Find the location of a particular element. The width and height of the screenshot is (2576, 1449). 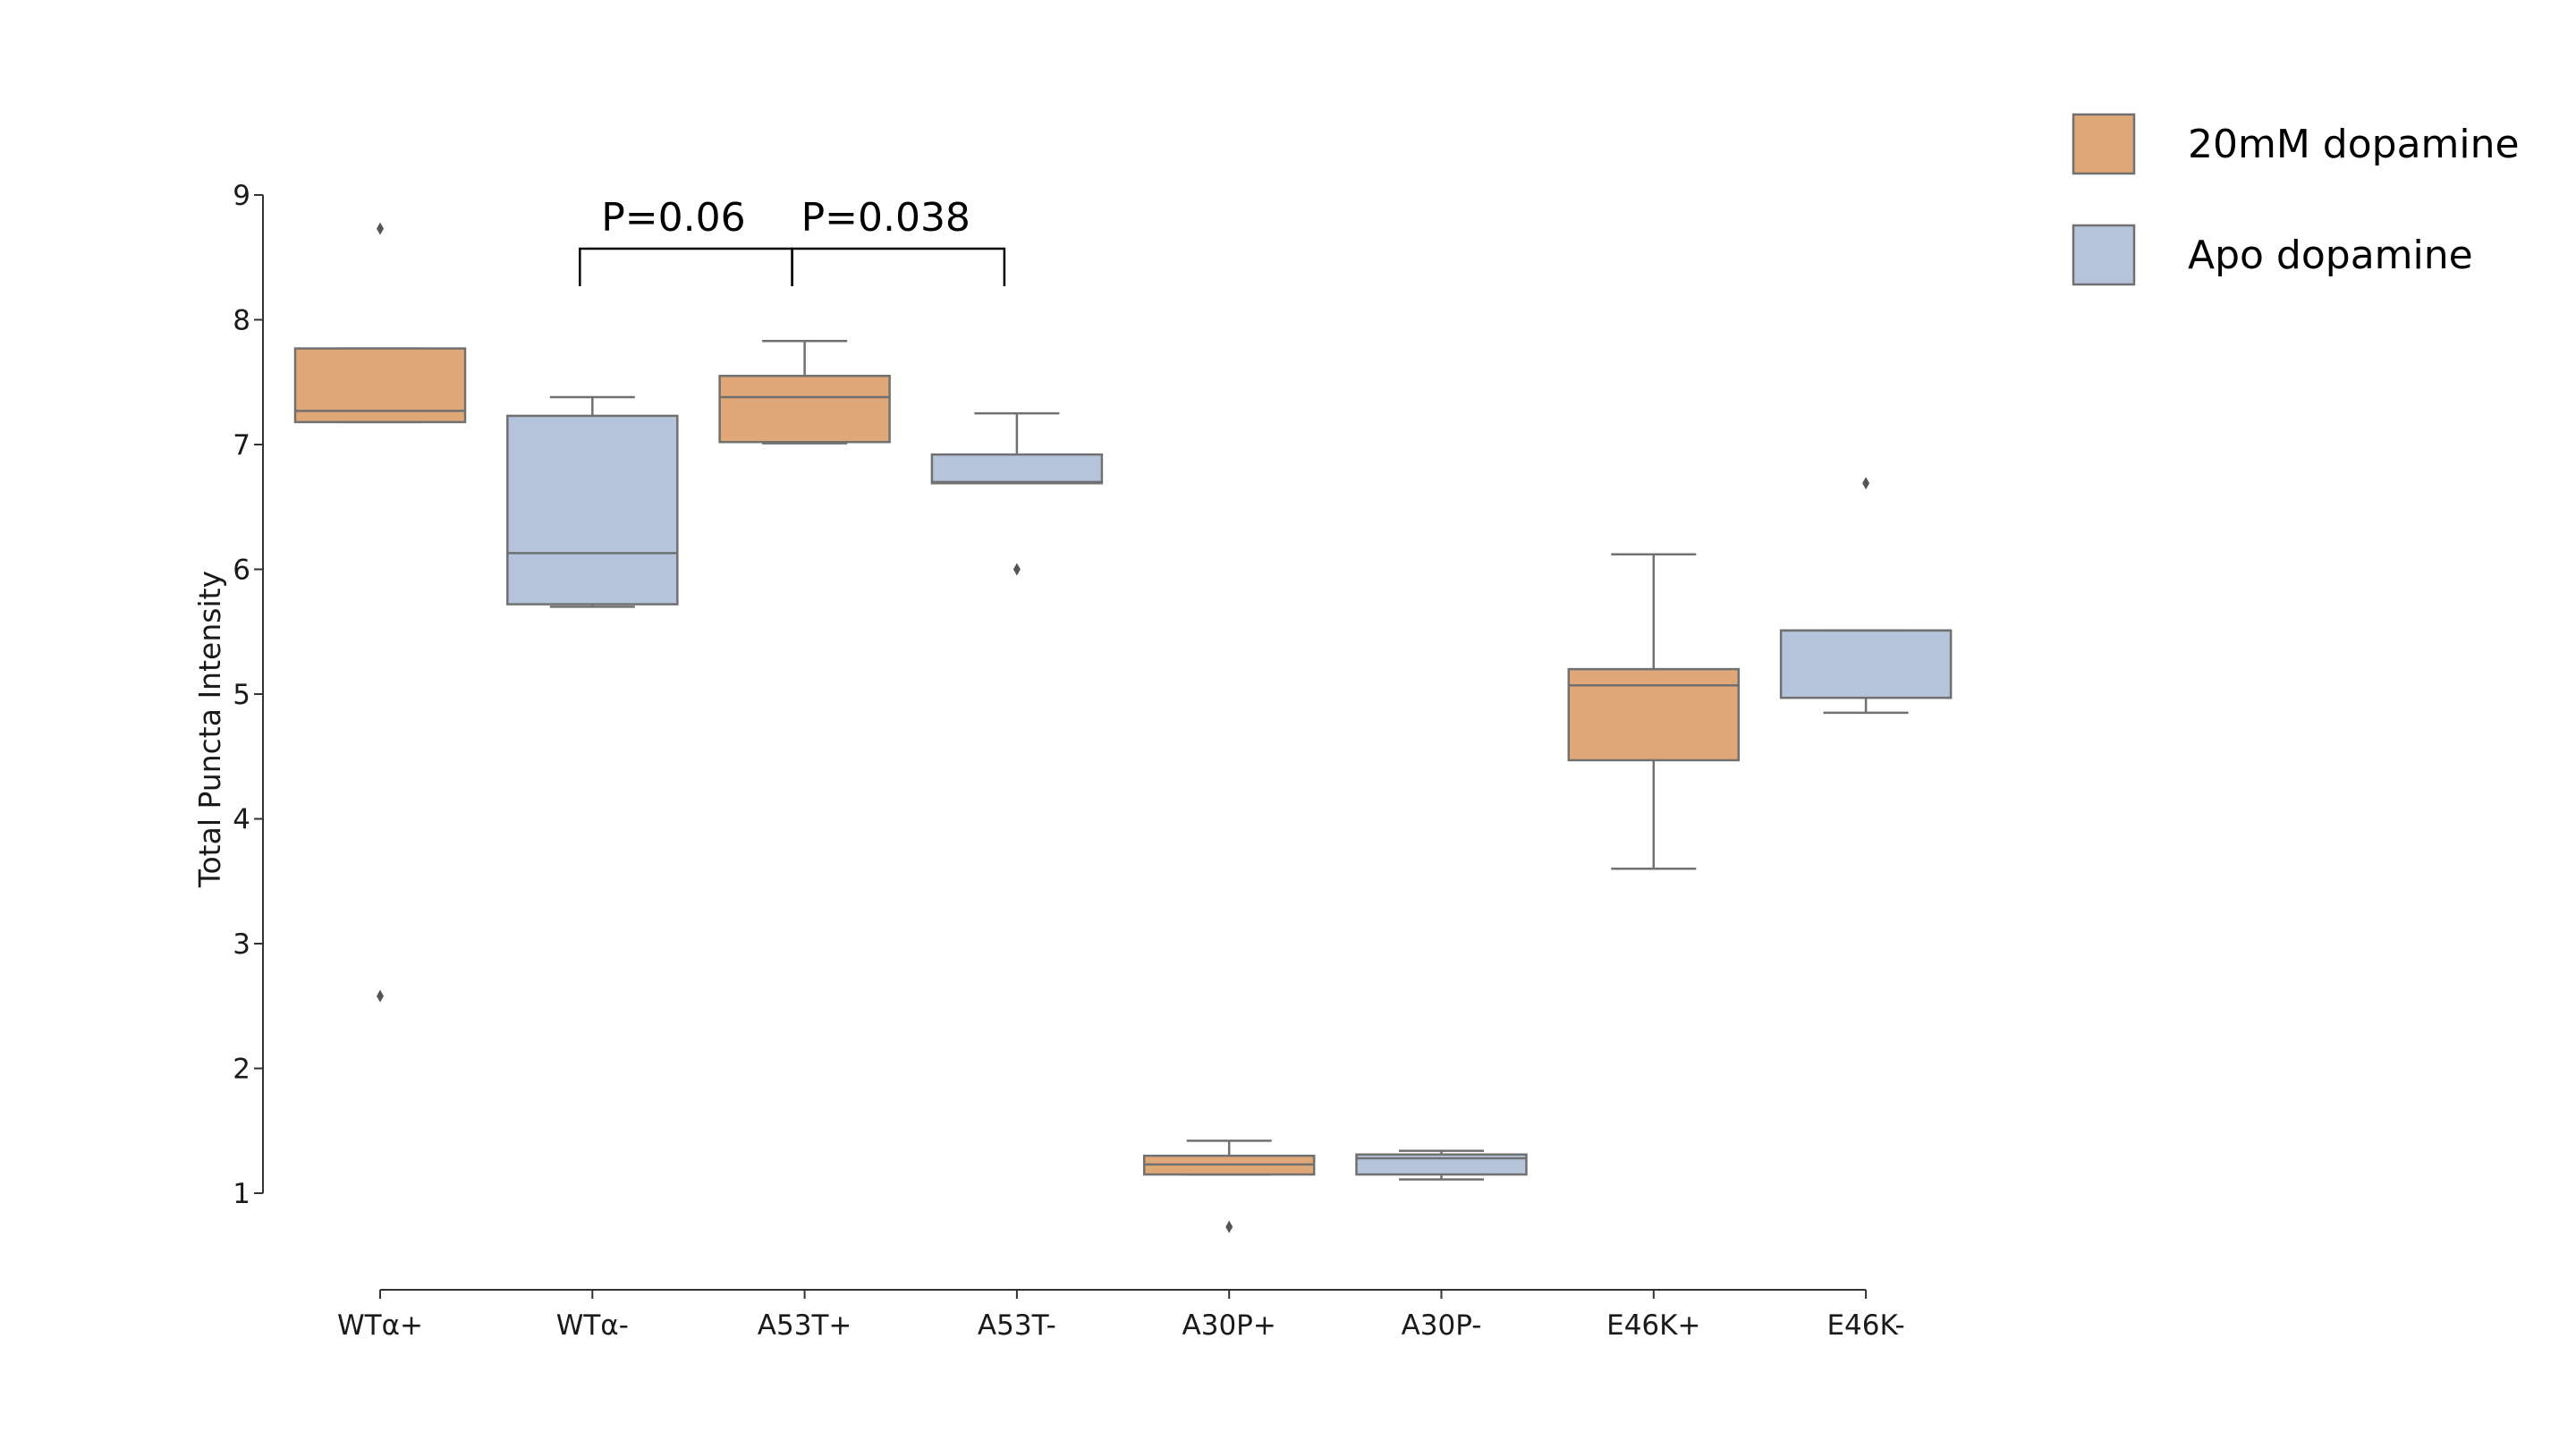

x-tick-label-a30p-minus: A30P- is located at coordinates (1442, 1325).